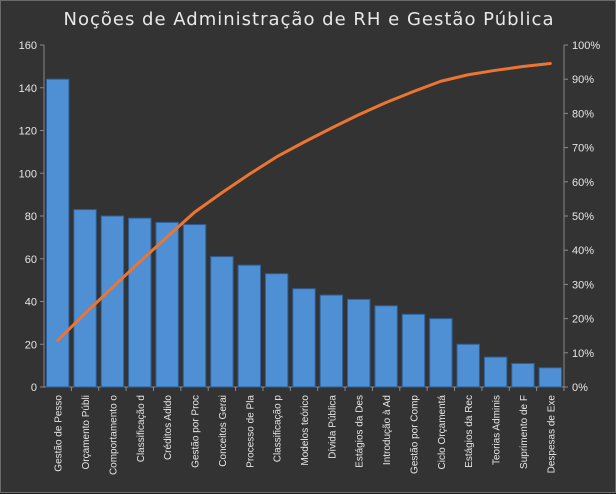 This screenshot has height=494, width=616. What do you see at coordinates (360, 431) in the screenshot?
I see `x-category-label: Estágios da Des` at bounding box center [360, 431].